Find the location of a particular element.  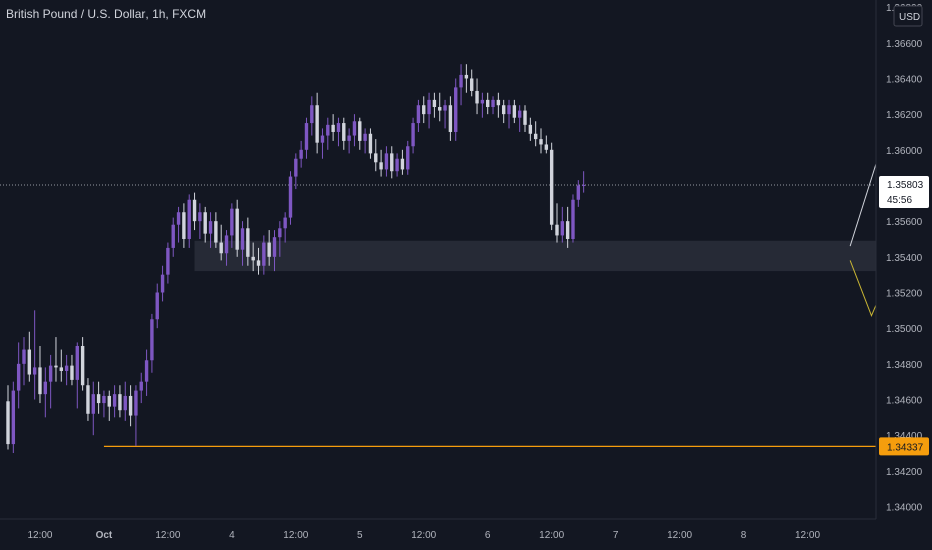

support-zone is located at coordinates (563, 256).